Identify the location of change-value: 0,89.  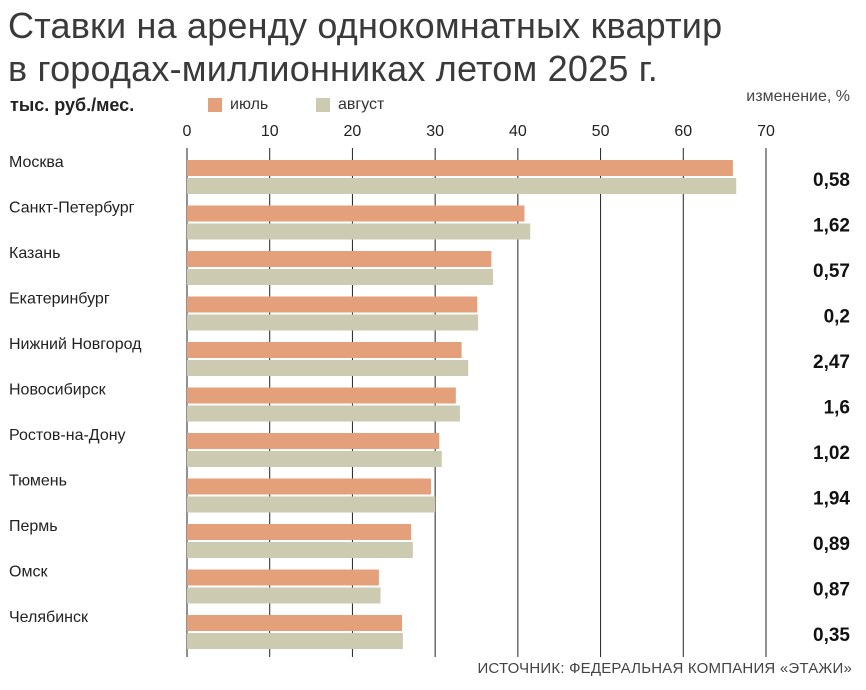
(831, 544).